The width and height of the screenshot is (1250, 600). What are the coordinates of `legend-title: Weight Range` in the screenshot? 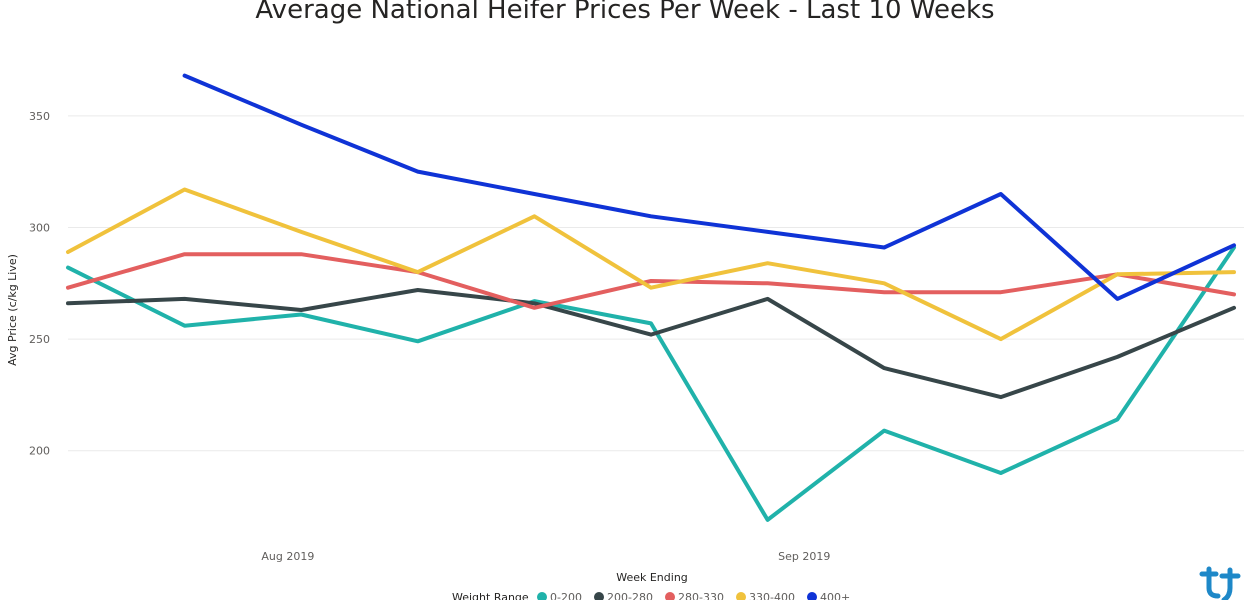 It's located at (490, 595).